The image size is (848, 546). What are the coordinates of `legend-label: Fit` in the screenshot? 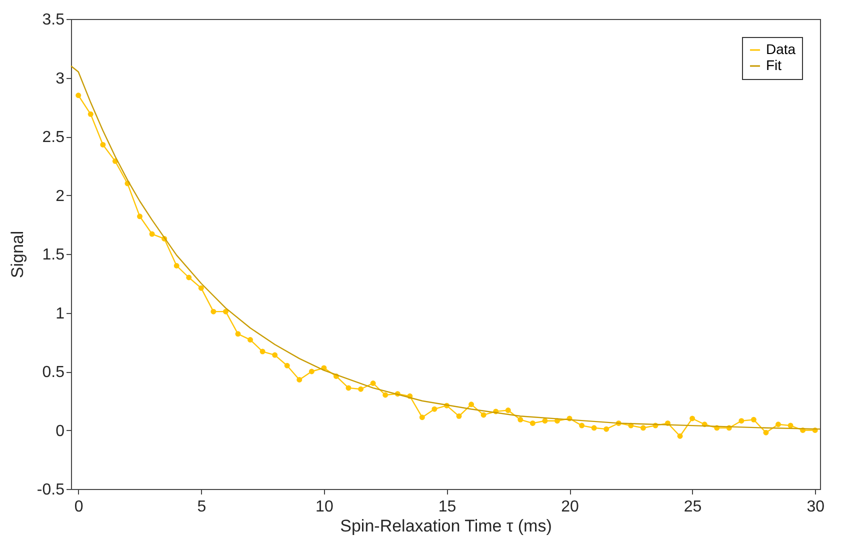 It's located at (774, 65).